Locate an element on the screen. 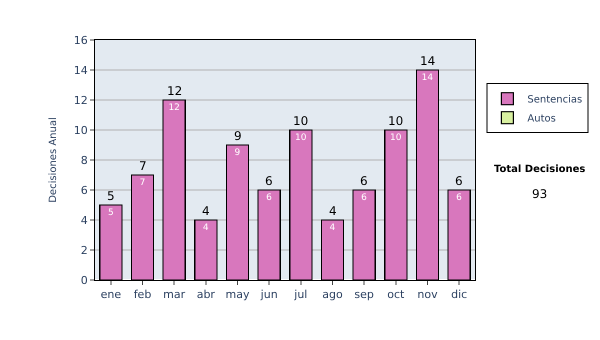 This screenshot has height=340, width=600. y-axis-title: Decisiones Anual is located at coordinates (53, 160).